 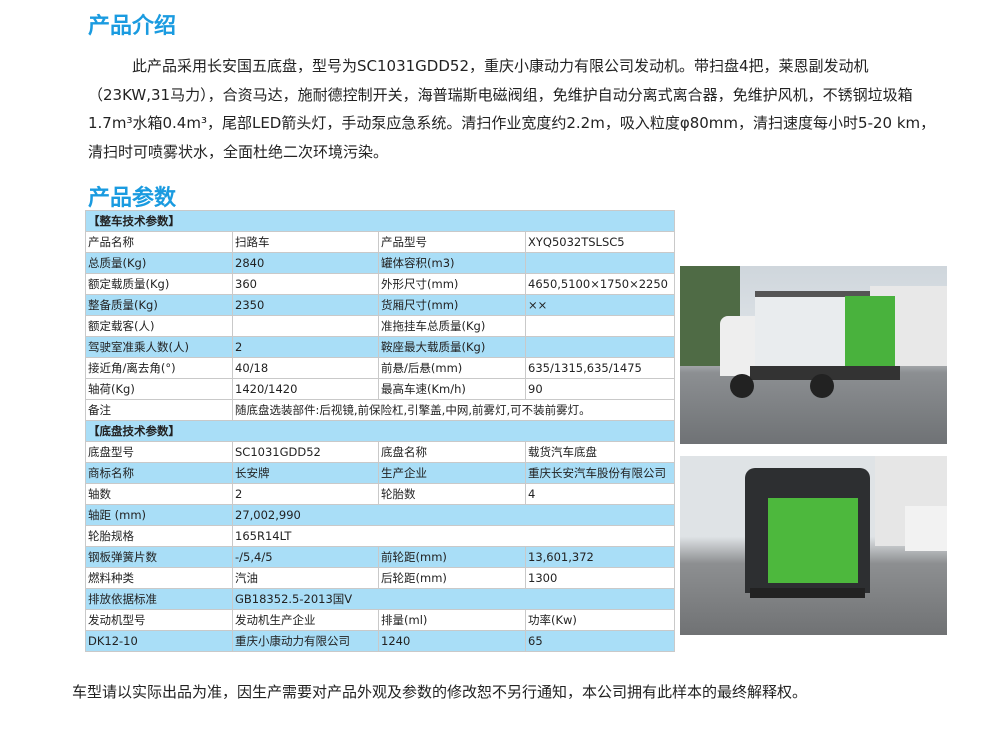 I want to click on params-title: 产品参数, so click(x=132, y=198).